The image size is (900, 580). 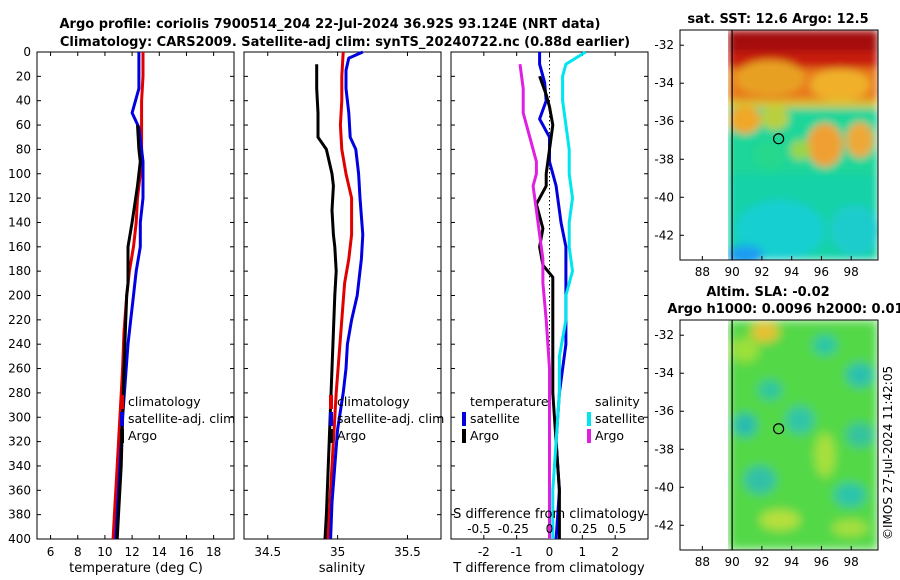 I want to click on depth-tick-label: 180, so click(x=19, y=271).